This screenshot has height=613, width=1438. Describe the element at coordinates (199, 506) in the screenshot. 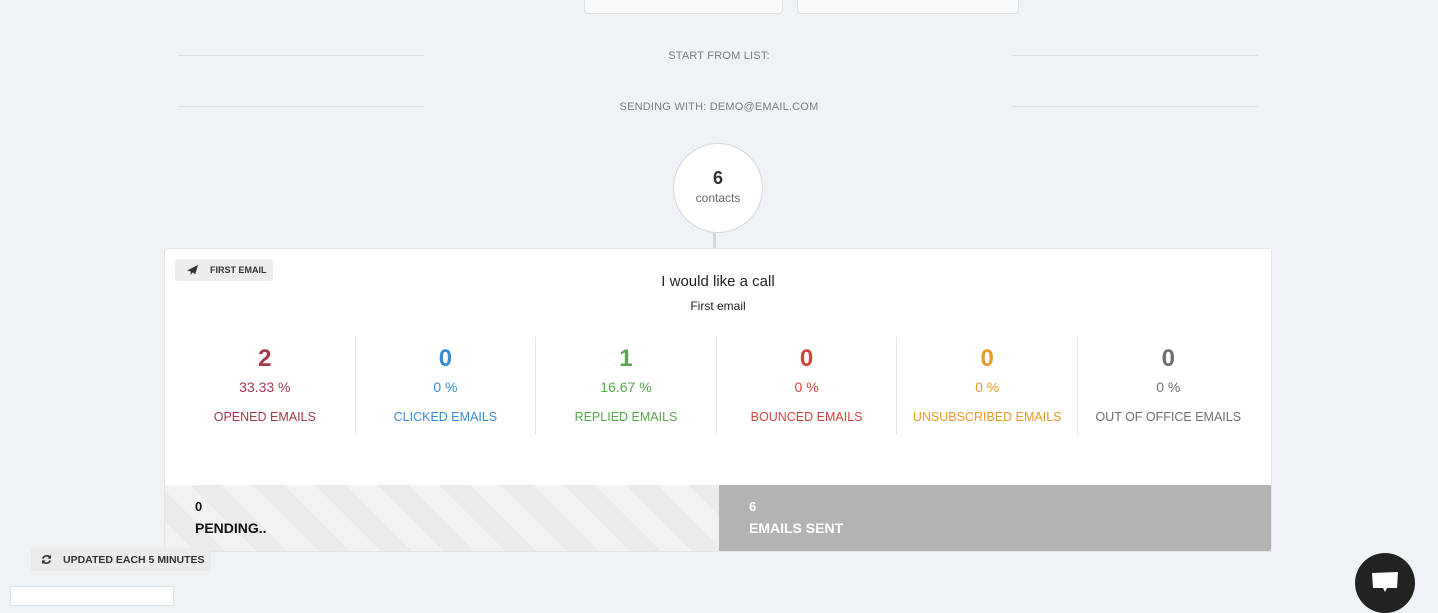

I see `pending-count: 0` at that location.